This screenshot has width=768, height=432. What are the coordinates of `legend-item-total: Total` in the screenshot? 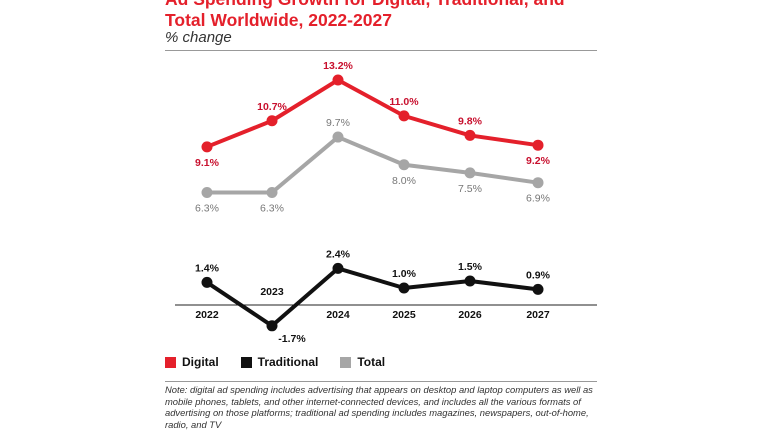 It's located at (362, 362).